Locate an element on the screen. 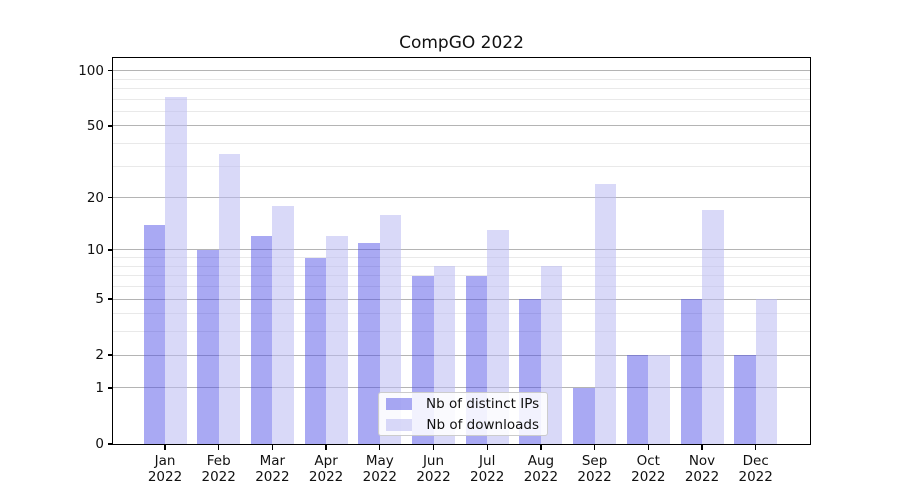  bar-downloads-feb is located at coordinates (229, 299).